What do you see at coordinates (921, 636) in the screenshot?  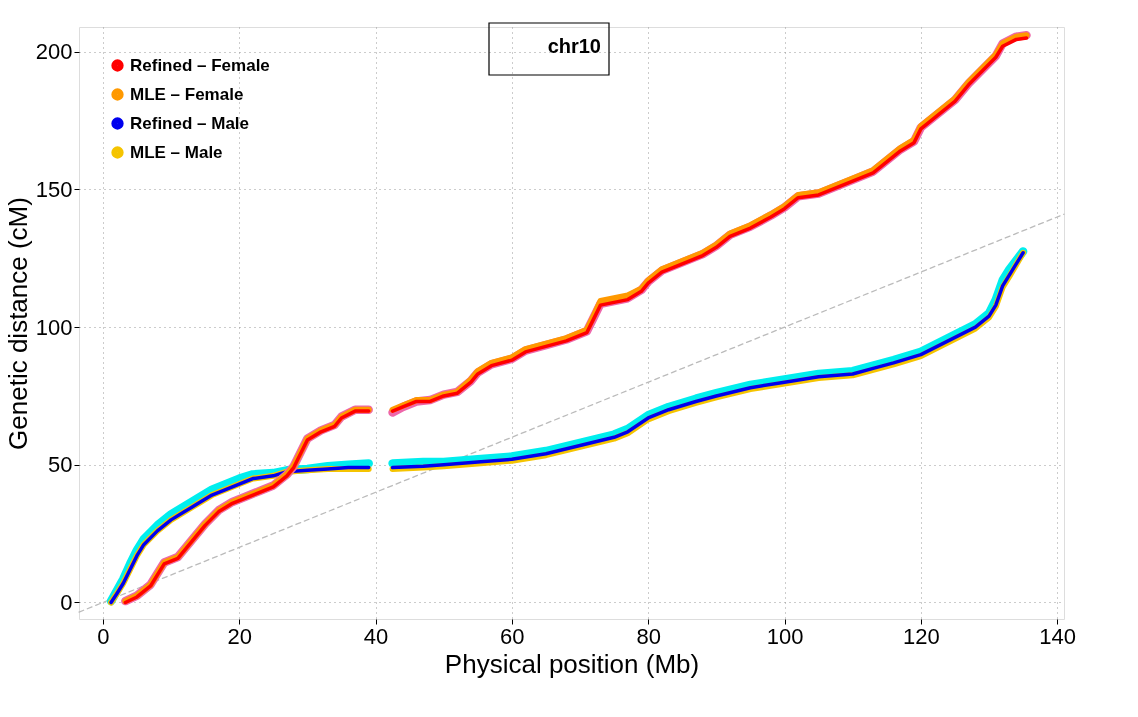 I see `x-tick-label: 120` at bounding box center [921, 636].